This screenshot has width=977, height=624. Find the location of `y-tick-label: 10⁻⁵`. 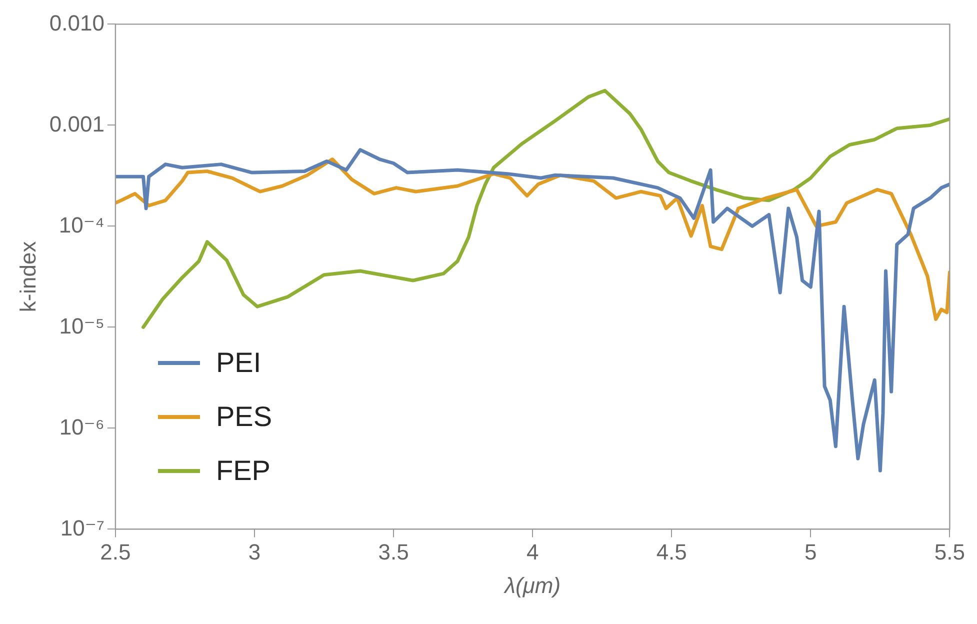

y-tick-label: 10⁻⁵ is located at coordinates (81, 325).